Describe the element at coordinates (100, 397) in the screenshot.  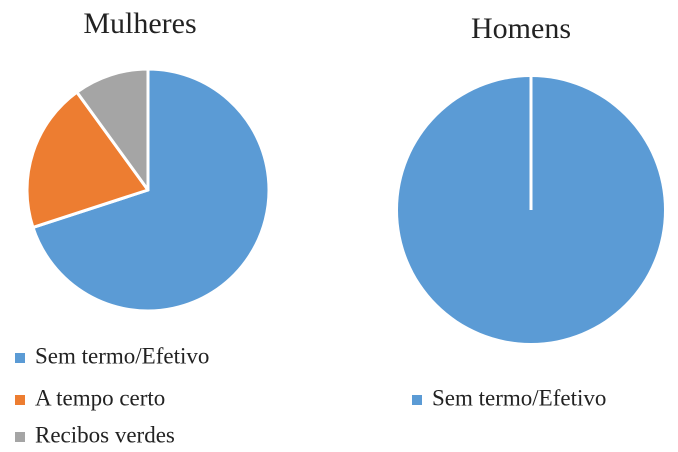
I see `legend-label: A tempo certo` at that location.